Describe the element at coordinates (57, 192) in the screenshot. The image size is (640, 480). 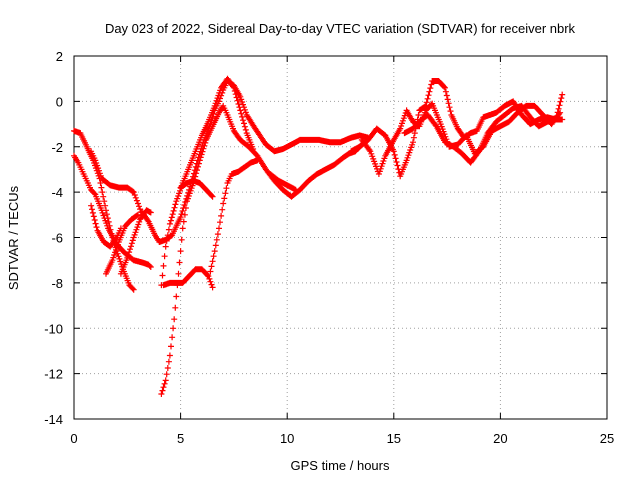
I see `y-tick-label: -4` at that location.